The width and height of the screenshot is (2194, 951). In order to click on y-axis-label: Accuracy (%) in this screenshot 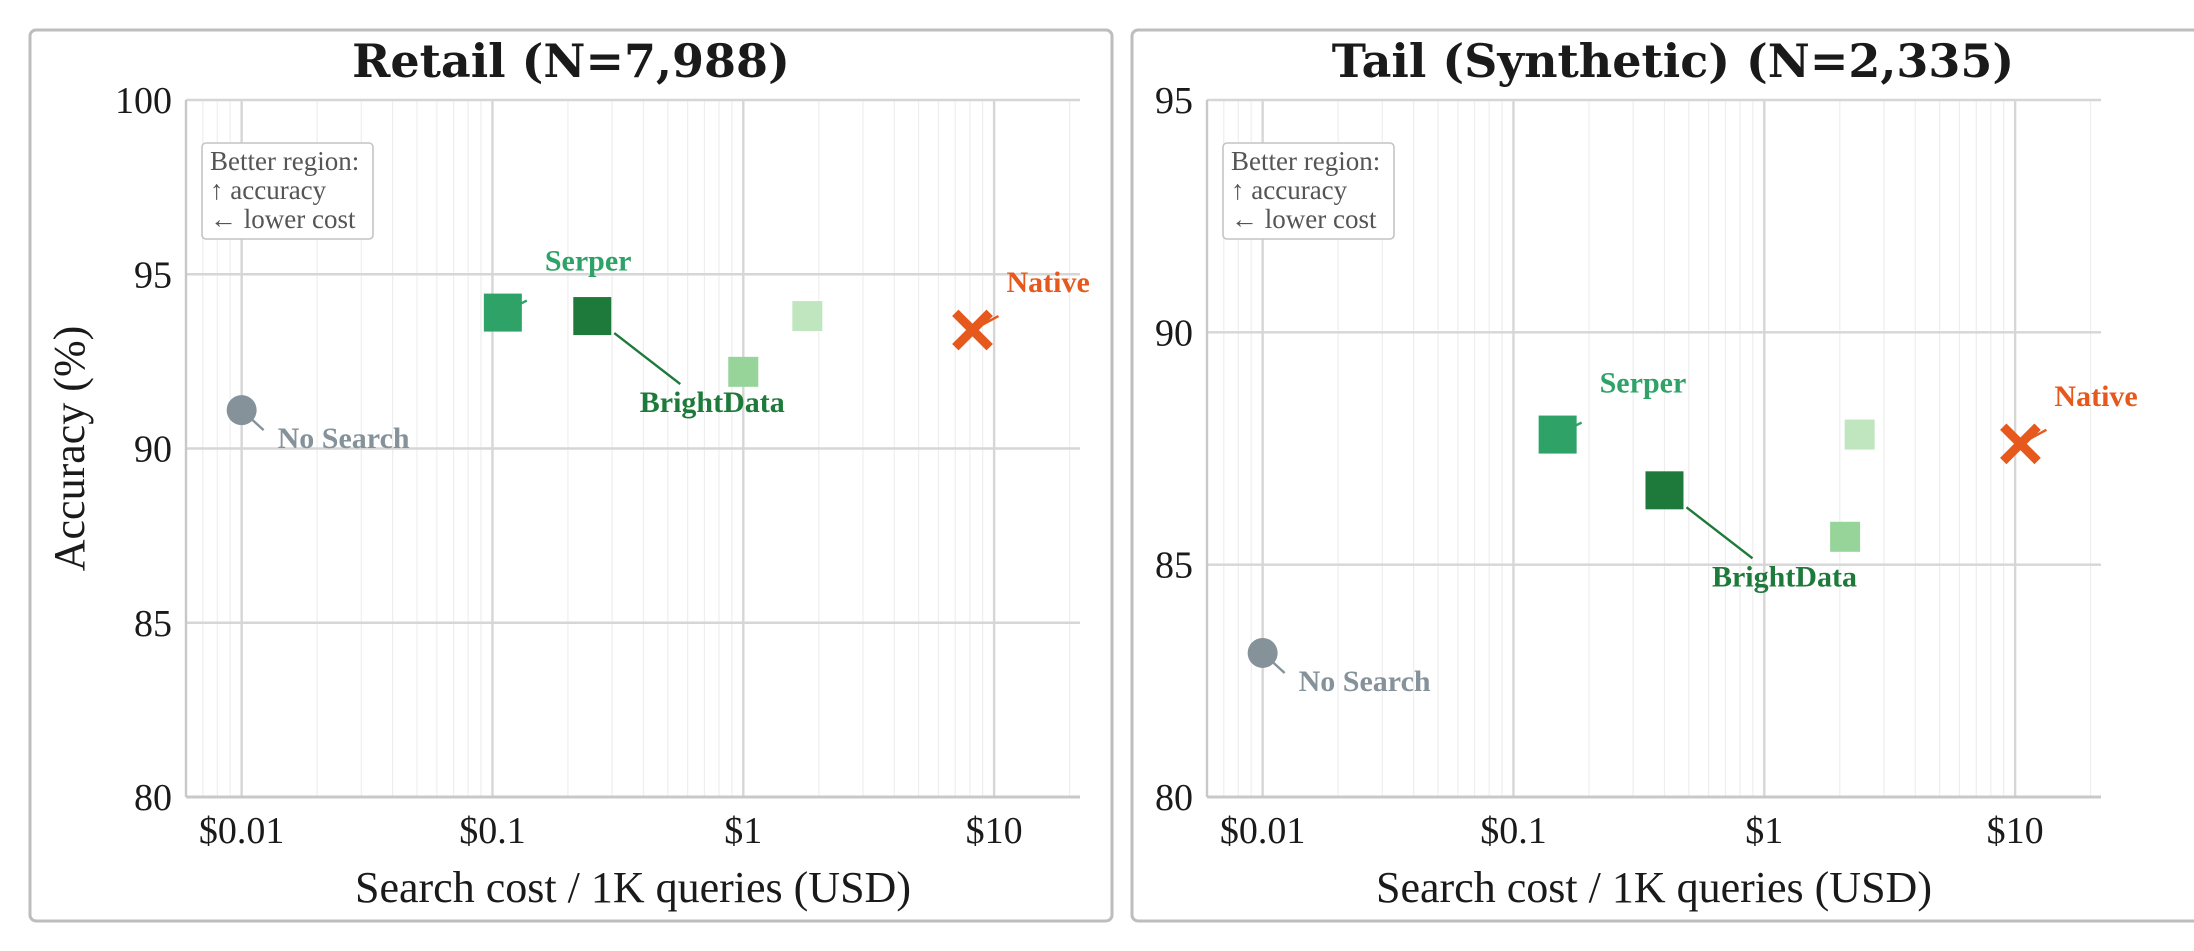, I will do `click(69, 449)`.